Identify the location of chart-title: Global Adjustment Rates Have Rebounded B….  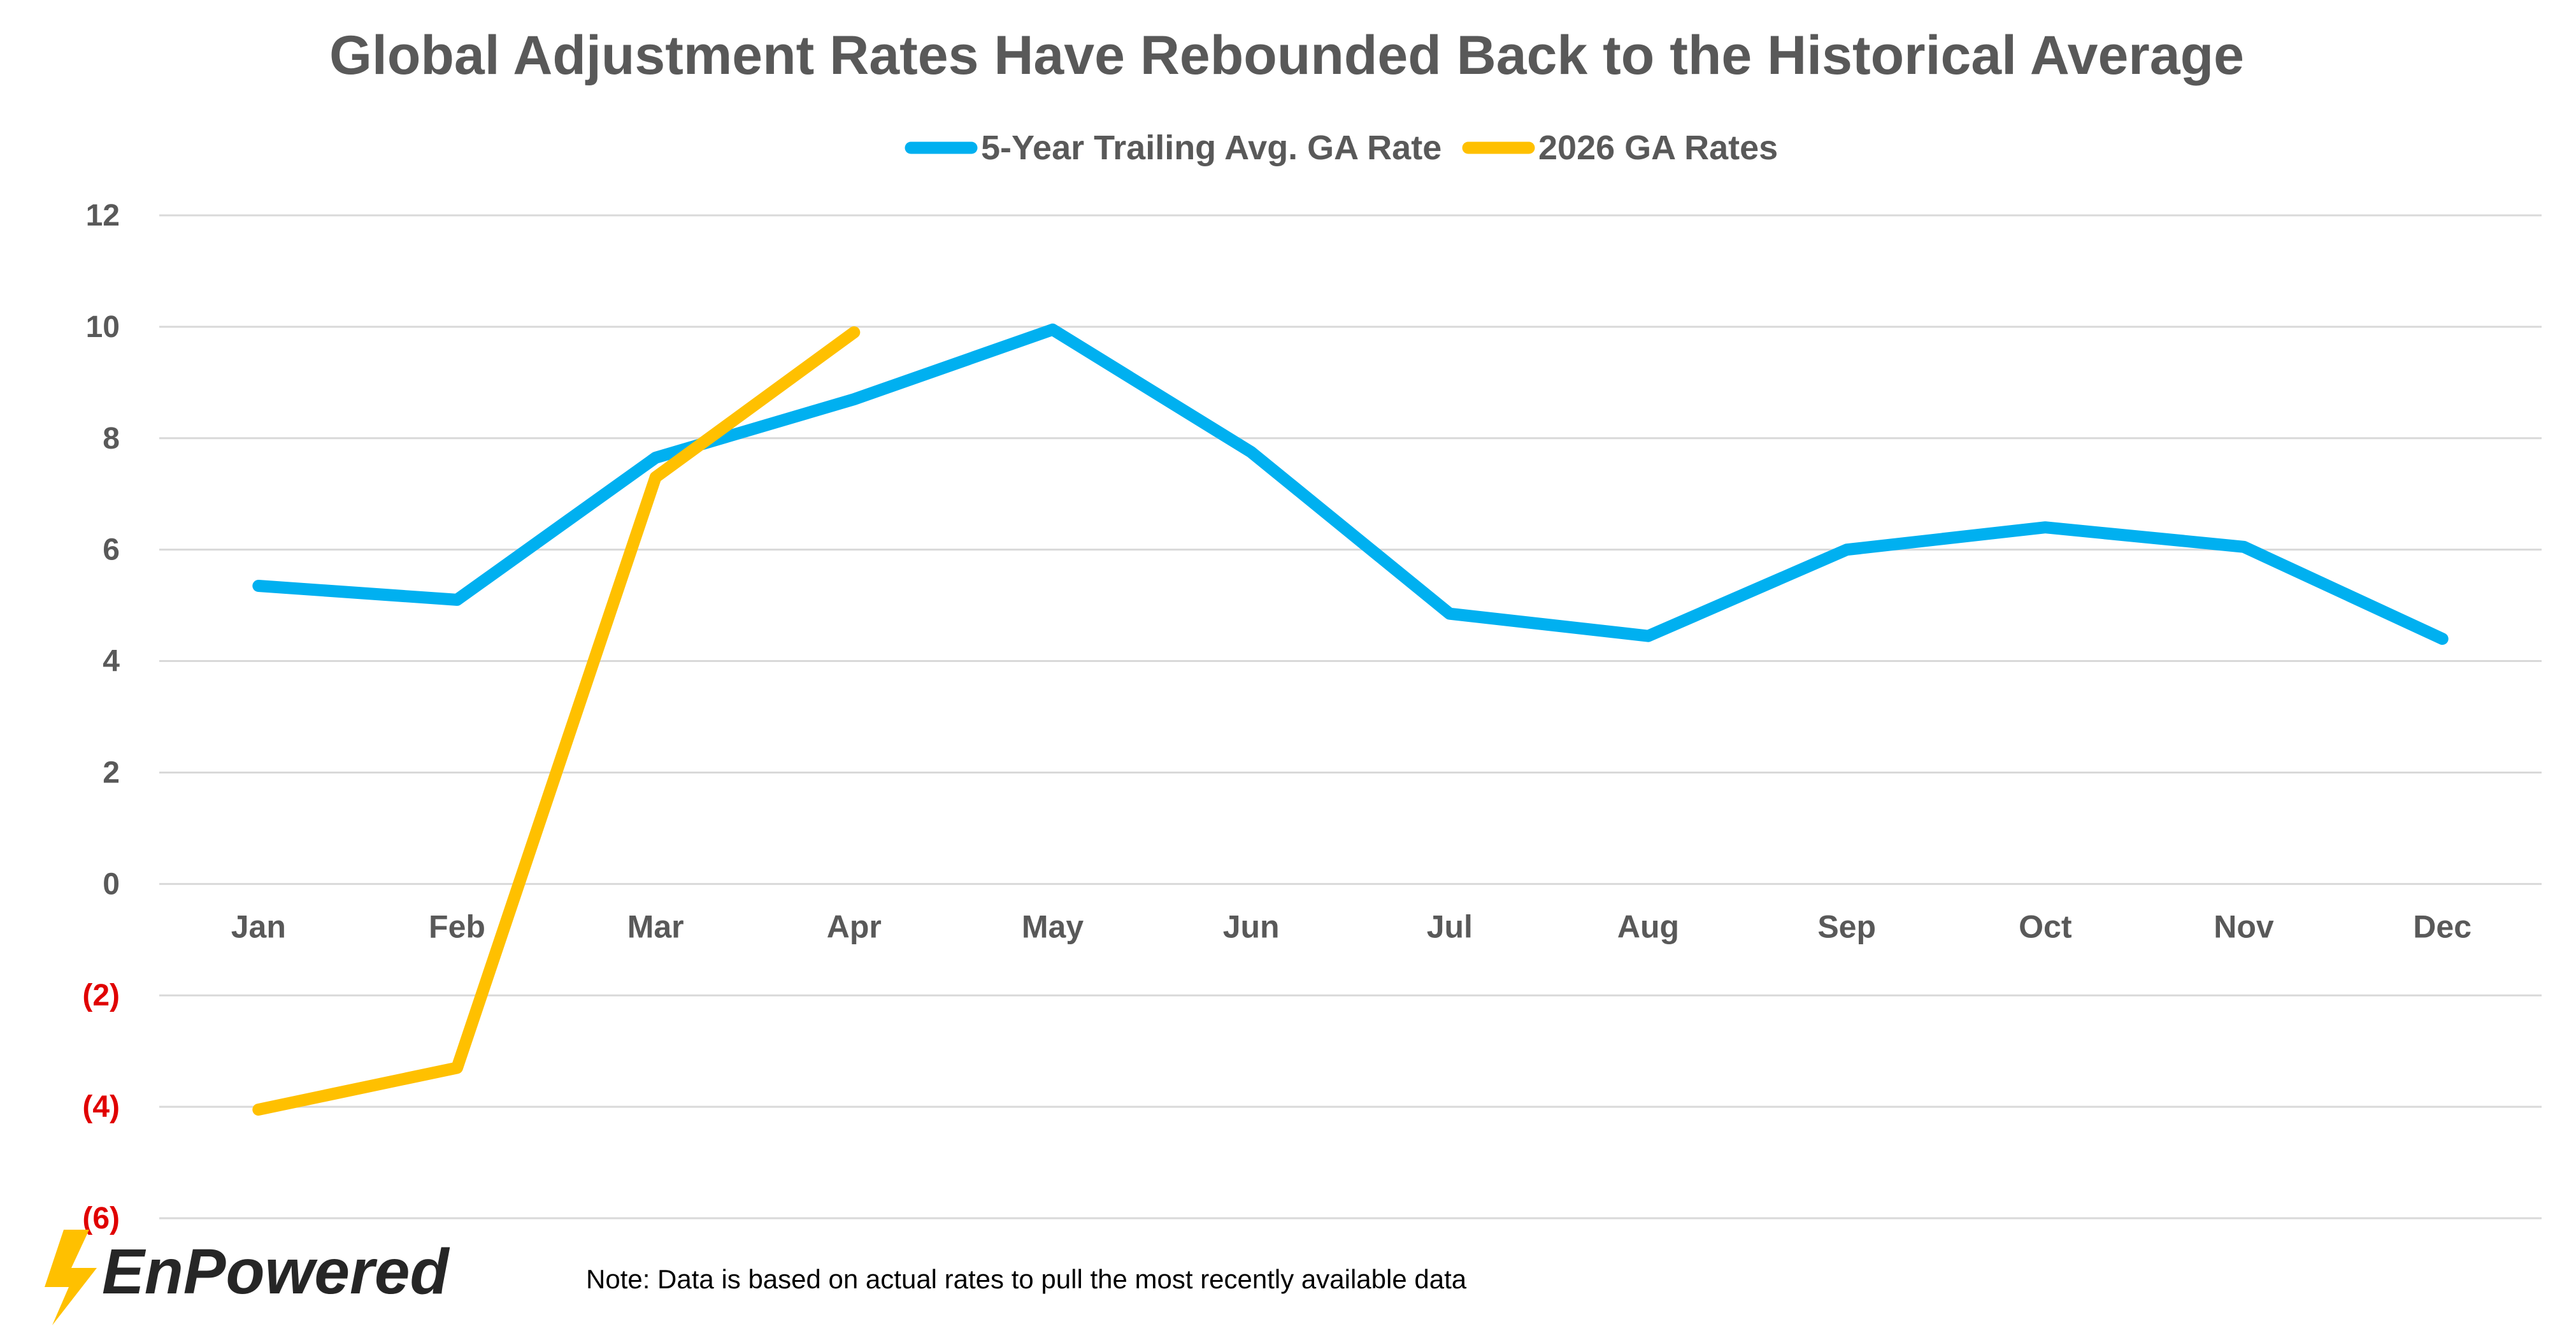
(1286, 55).